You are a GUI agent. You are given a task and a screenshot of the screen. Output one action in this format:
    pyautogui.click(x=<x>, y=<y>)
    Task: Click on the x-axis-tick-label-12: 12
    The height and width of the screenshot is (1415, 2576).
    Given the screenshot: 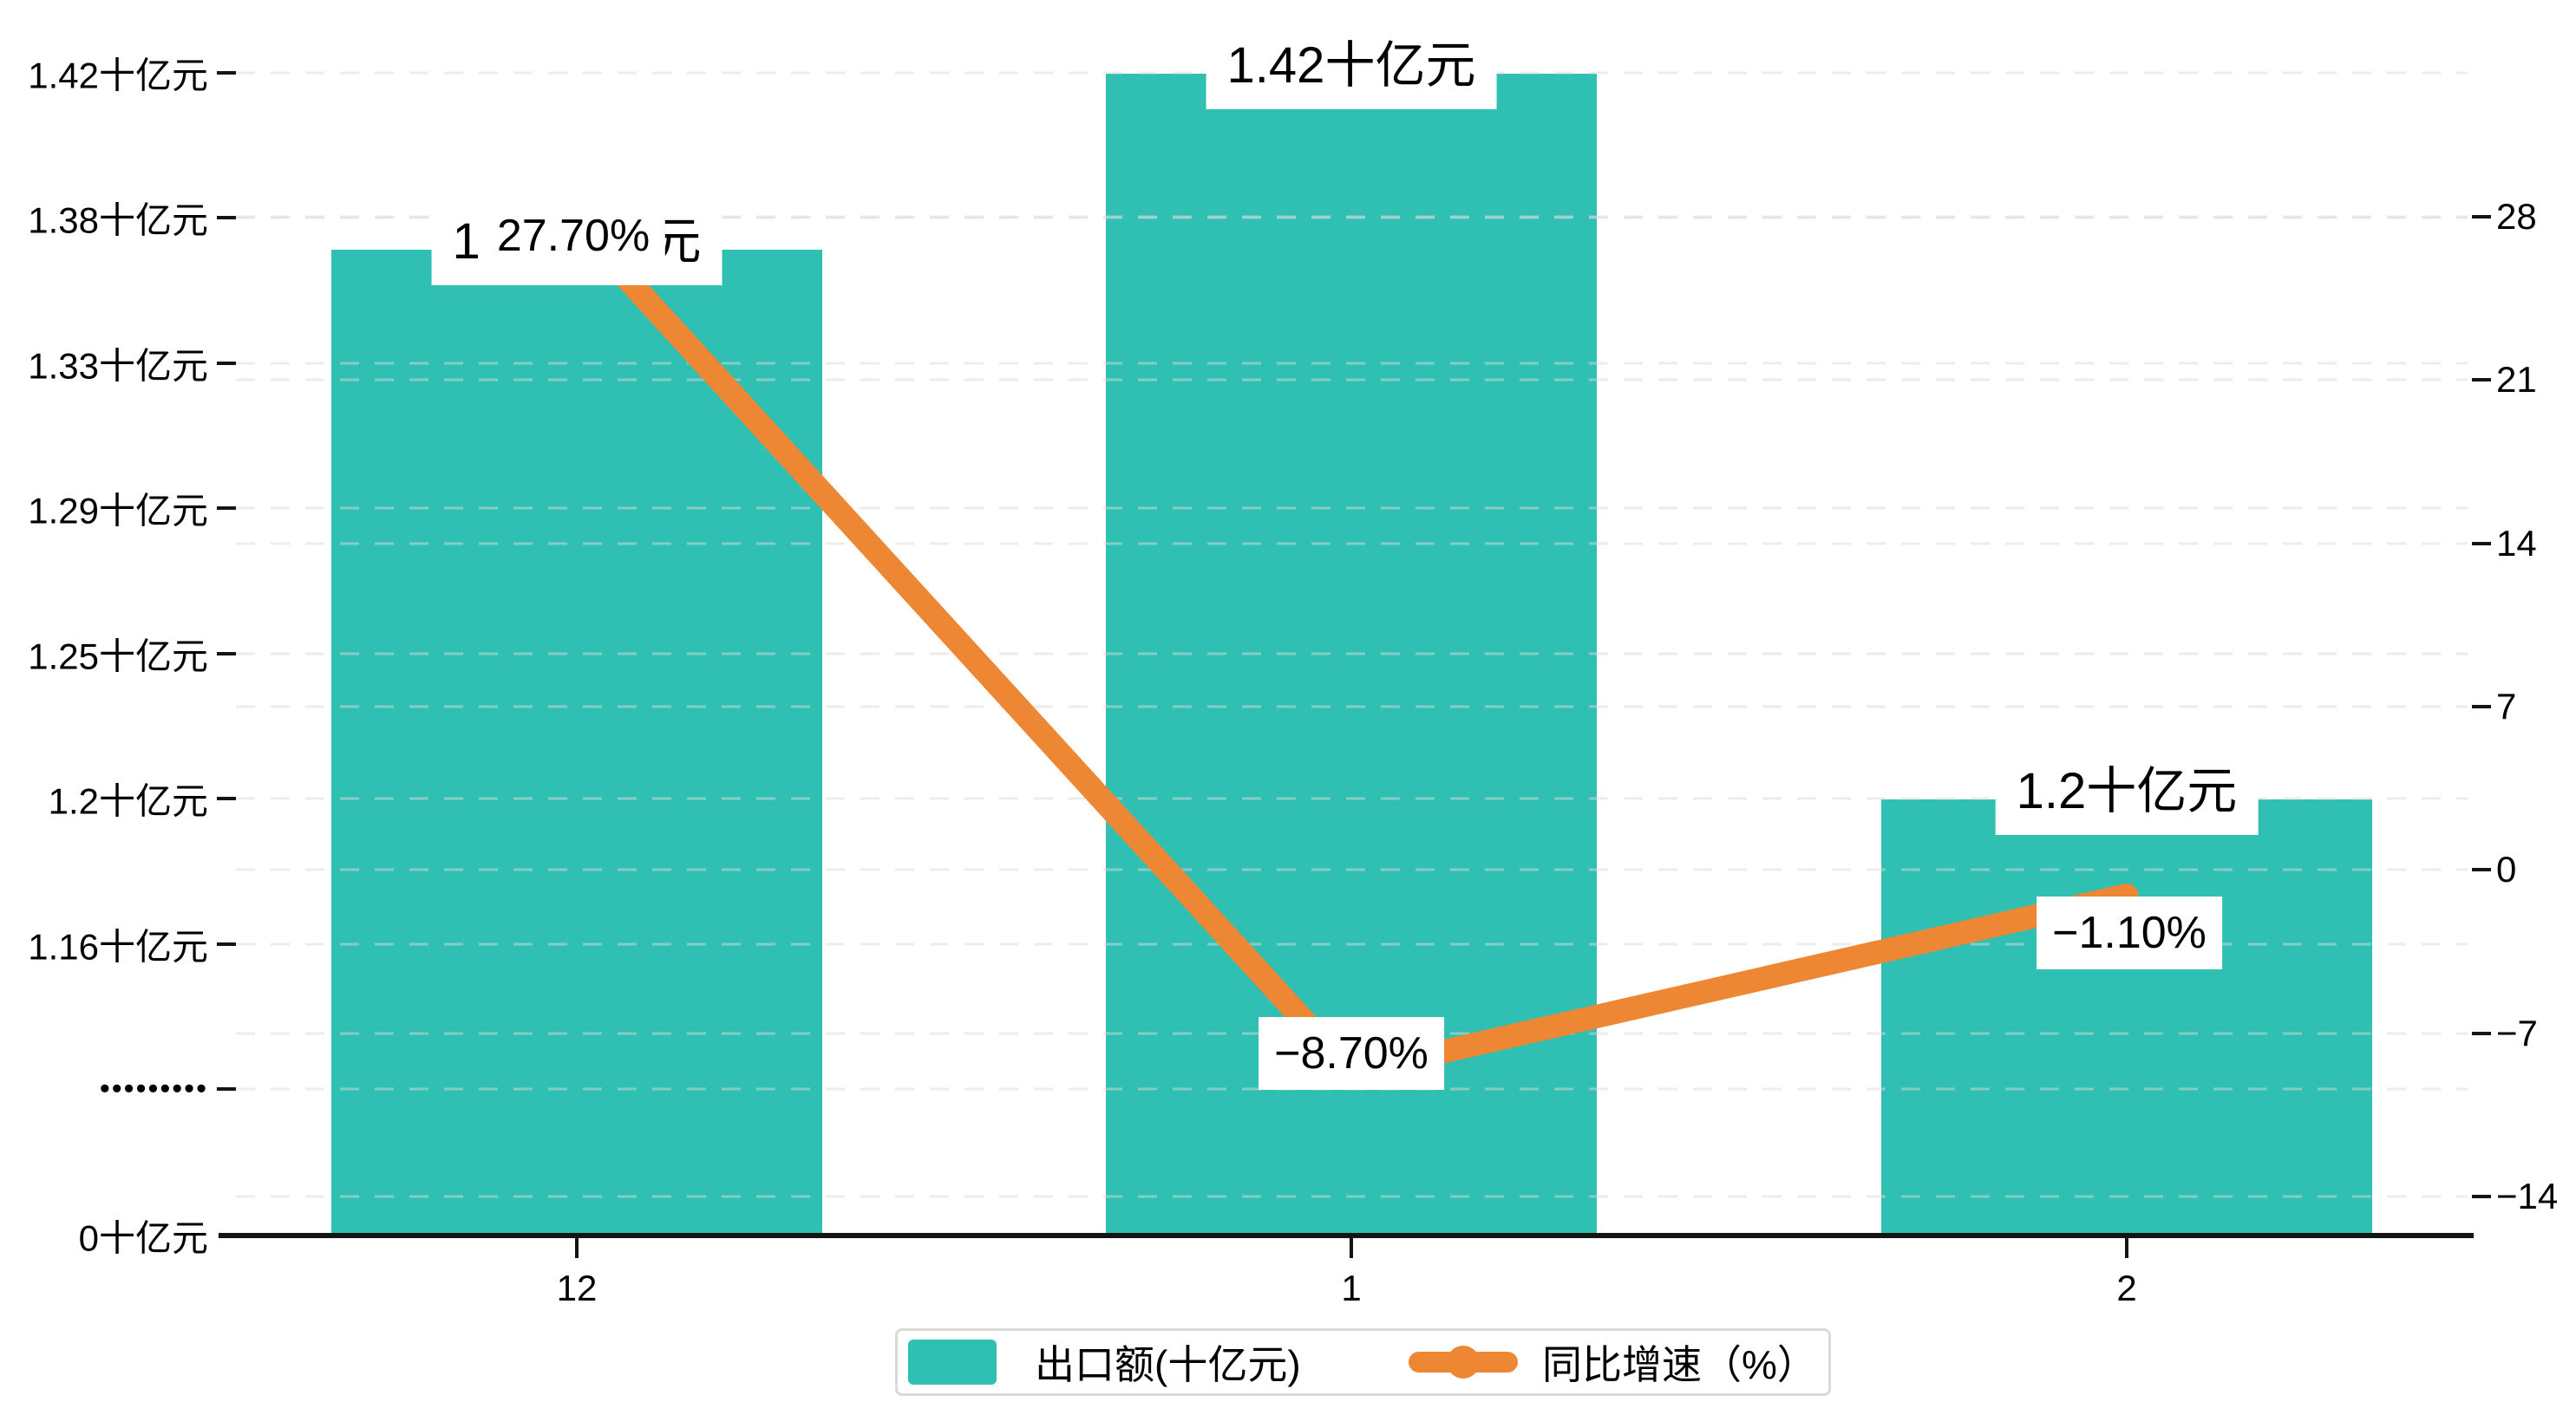 What is the action you would take?
    pyautogui.click(x=577, y=1288)
    